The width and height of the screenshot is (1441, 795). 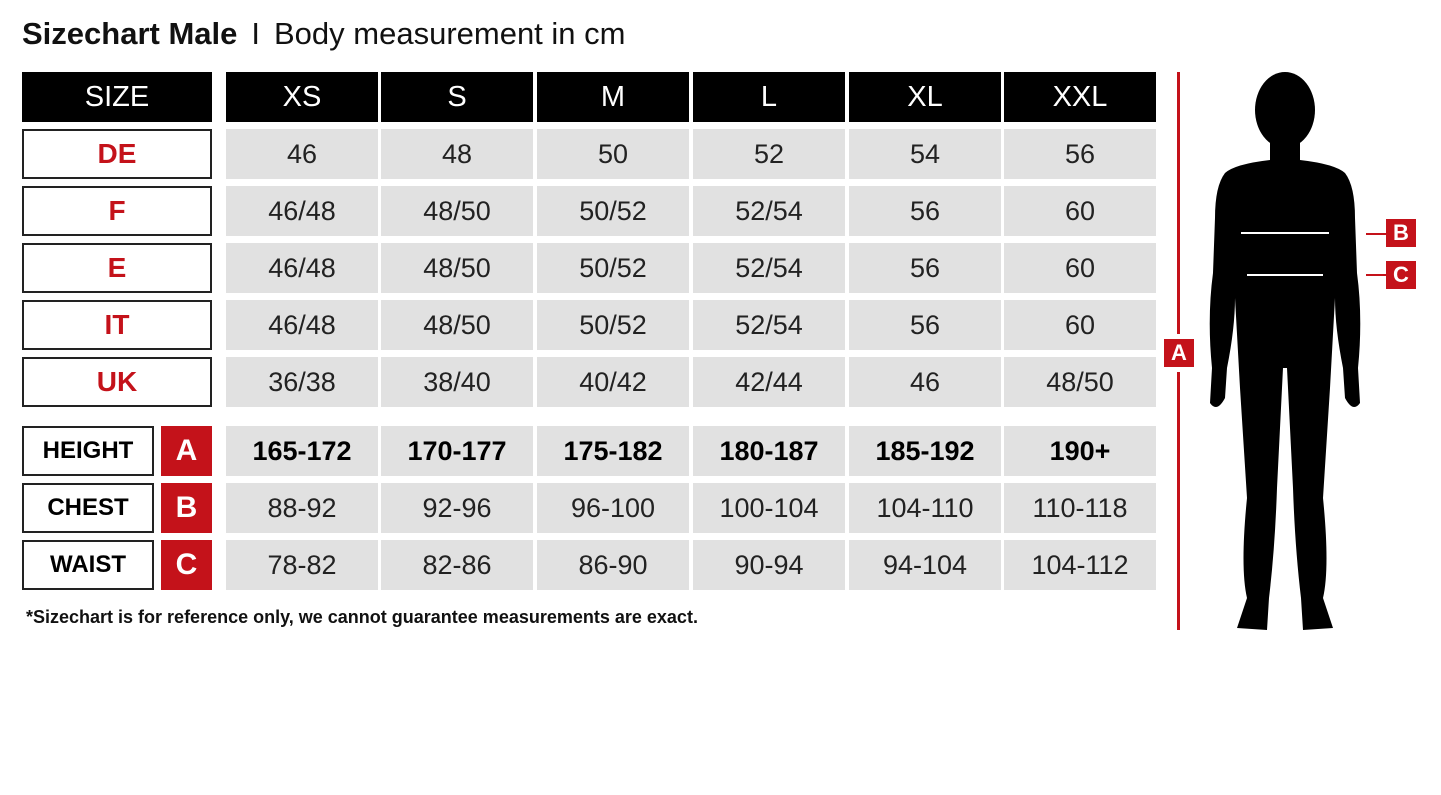 What do you see at coordinates (130, 33) in the screenshot?
I see `title-bold: Sizechart Male` at bounding box center [130, 33].